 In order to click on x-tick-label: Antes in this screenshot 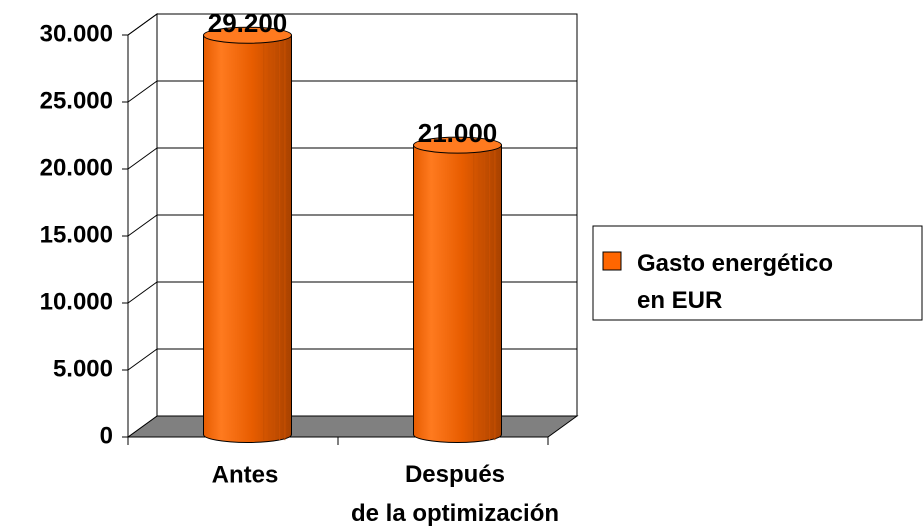, I will do `click(245, 474)`.